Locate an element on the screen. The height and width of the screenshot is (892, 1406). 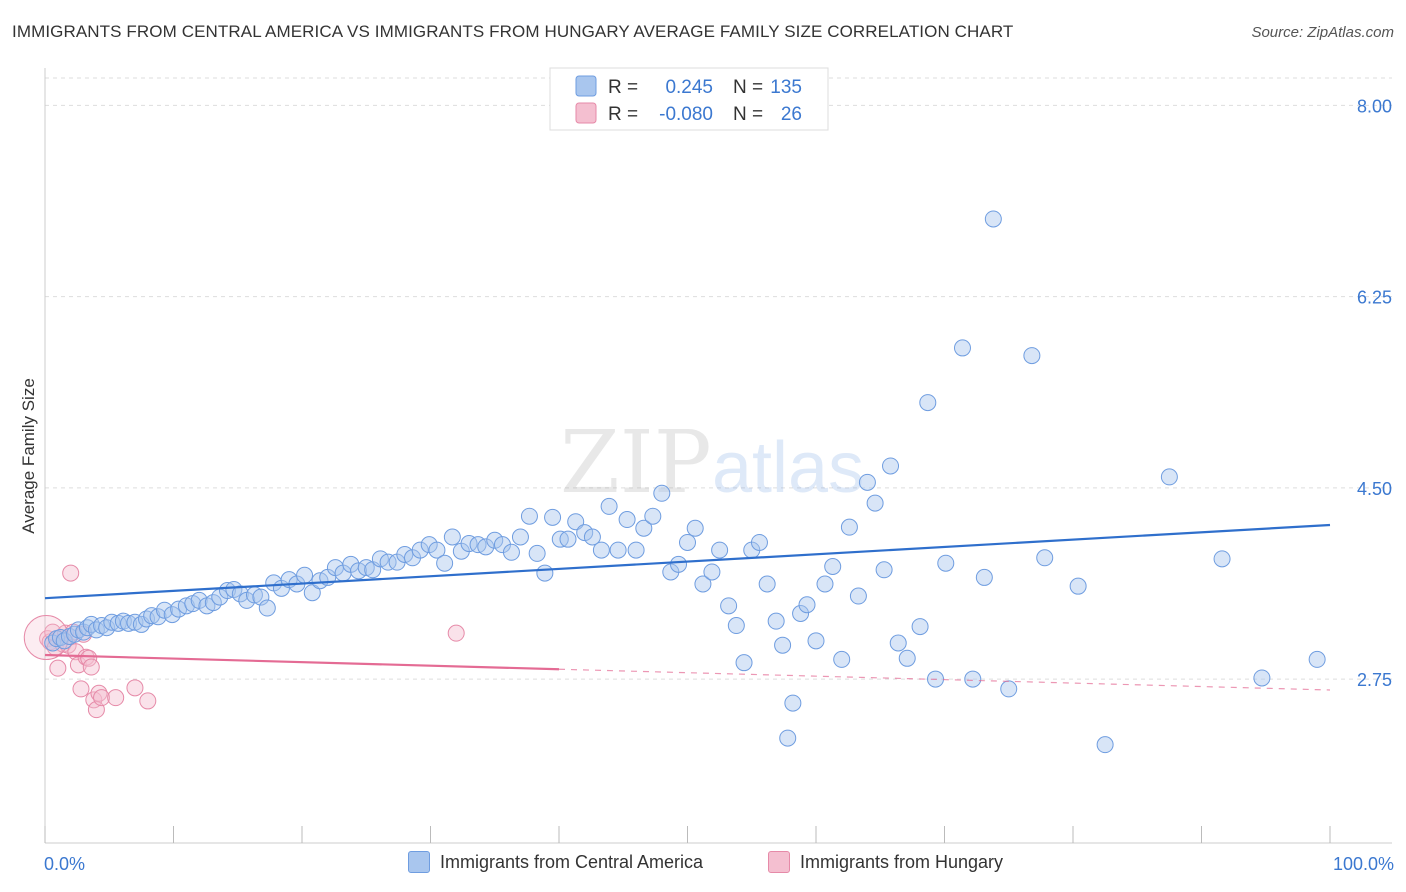
watermark: ZIP atlas is located at coordinates (712, 463).